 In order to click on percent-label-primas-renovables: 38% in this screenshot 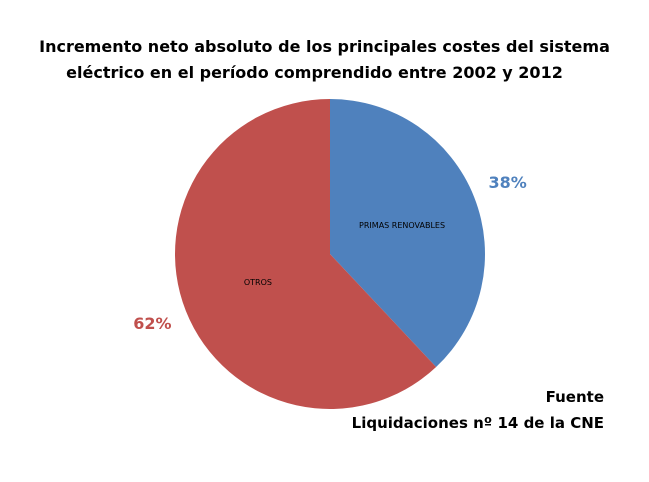, I will do `click(507, 182)`.